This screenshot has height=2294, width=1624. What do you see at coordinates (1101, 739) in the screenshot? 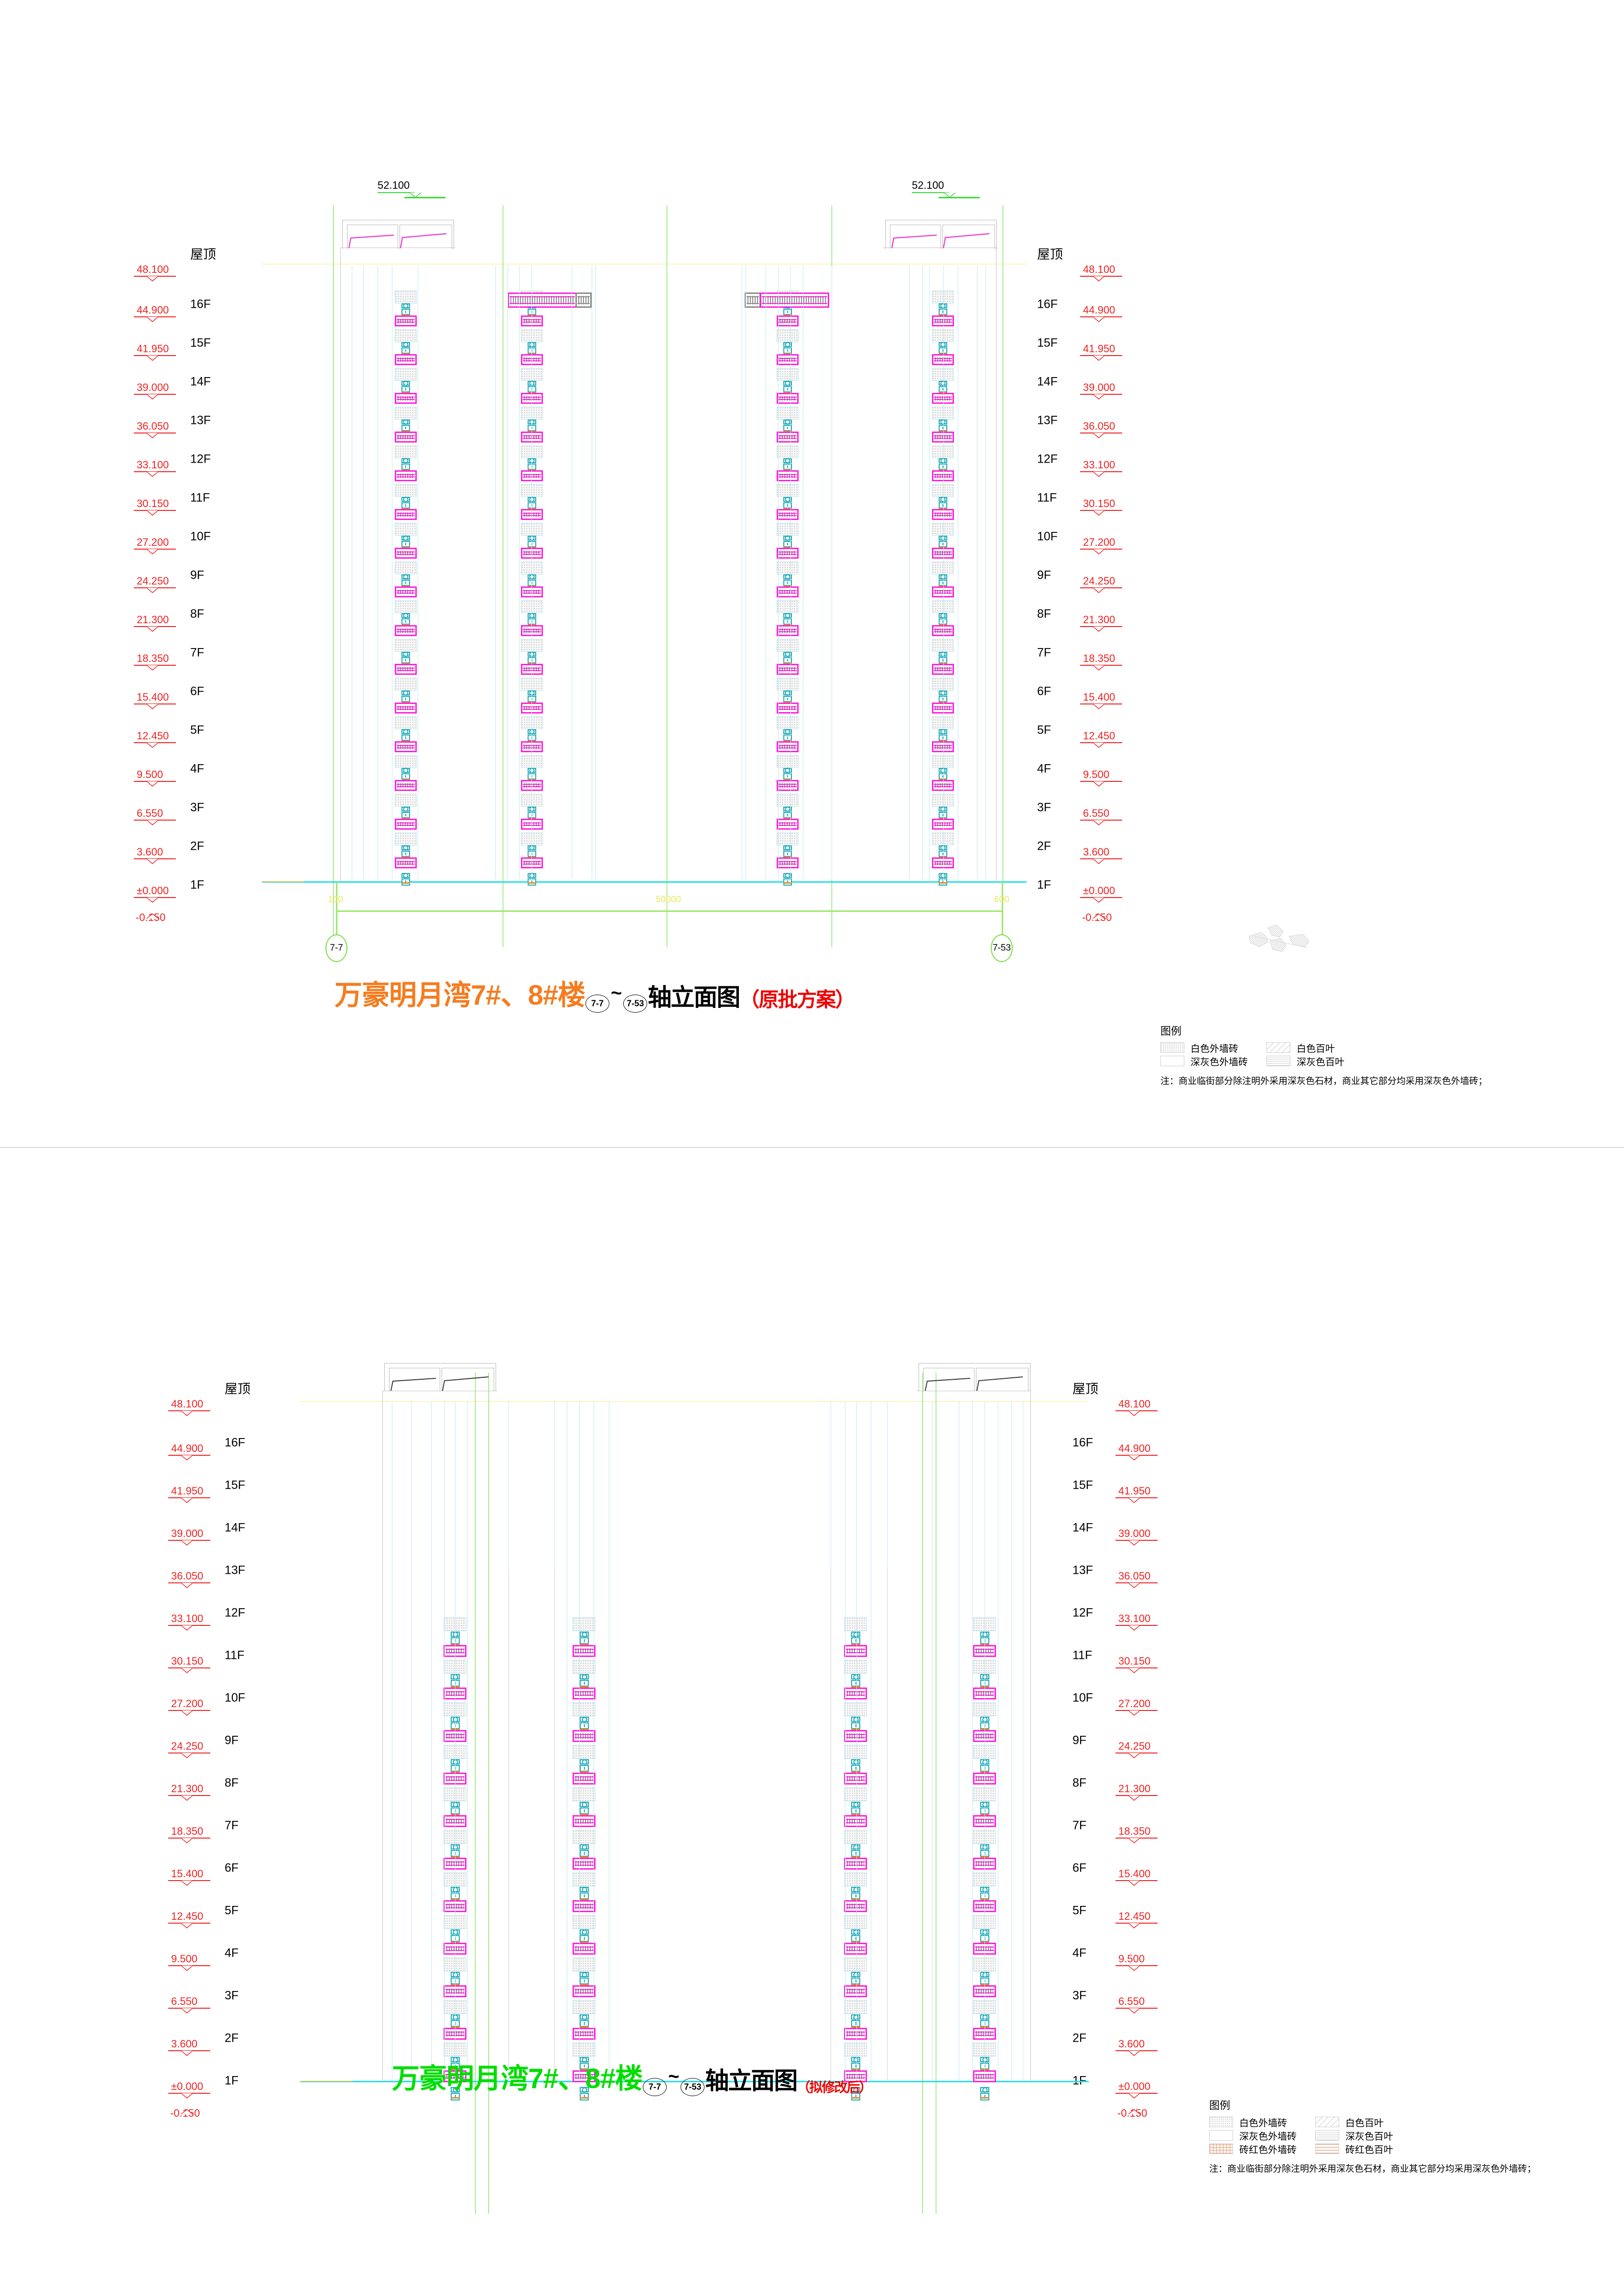
I see `elevation-marker: 12.450` at bounding box center [1101, 739].